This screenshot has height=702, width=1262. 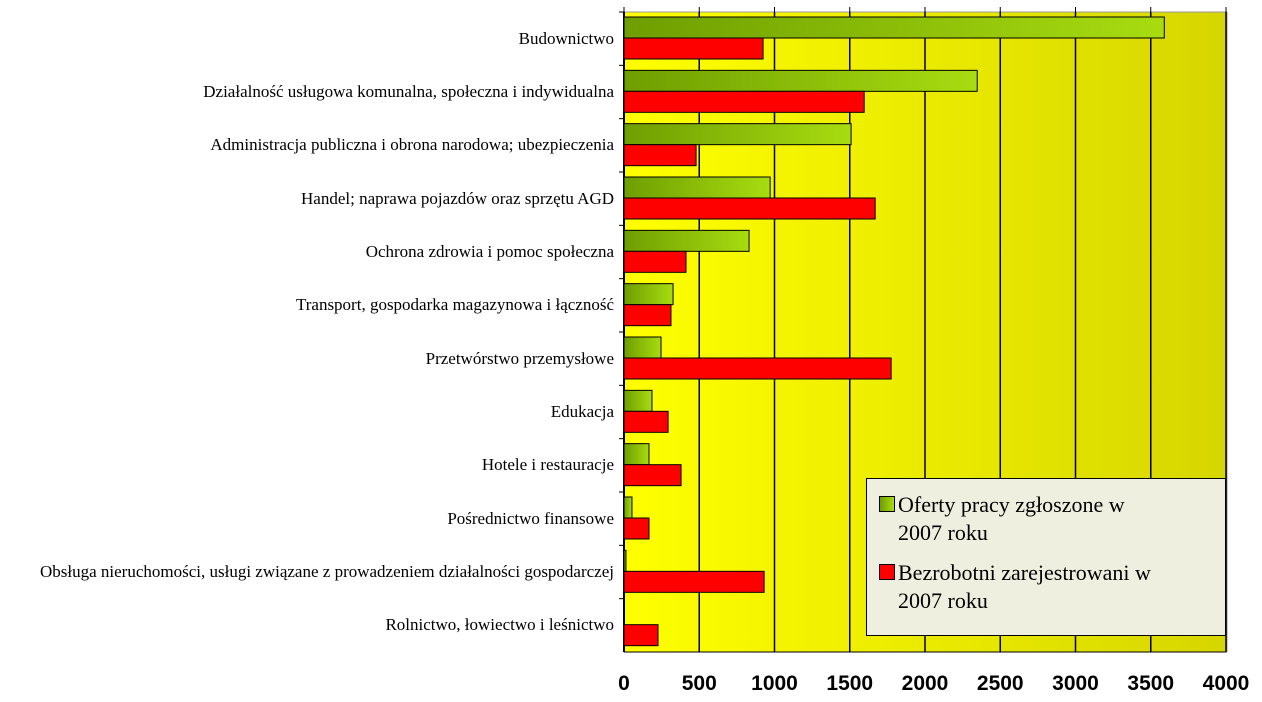 I want to click on x-tick-label: 2500, so click(x=1000, y=683).